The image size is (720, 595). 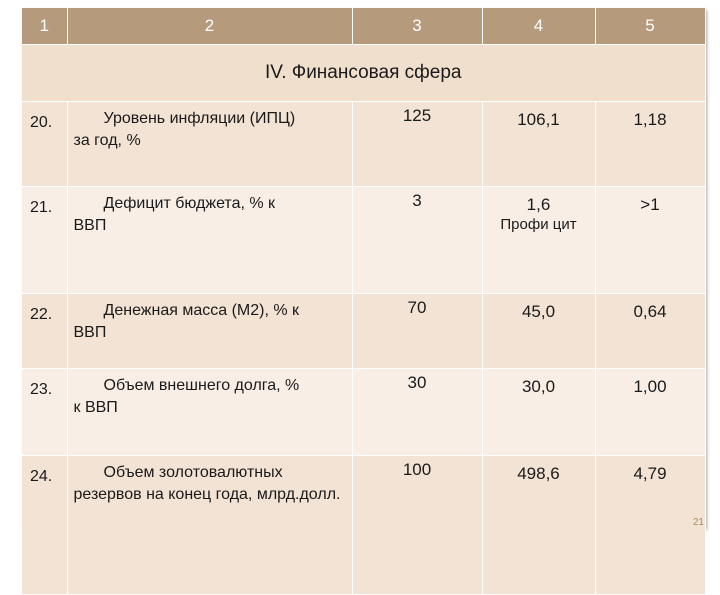 What do you see at coordinates (45, 525) in the screenshot?
I see `row-number: 24.` at bounding box center [45, 525].